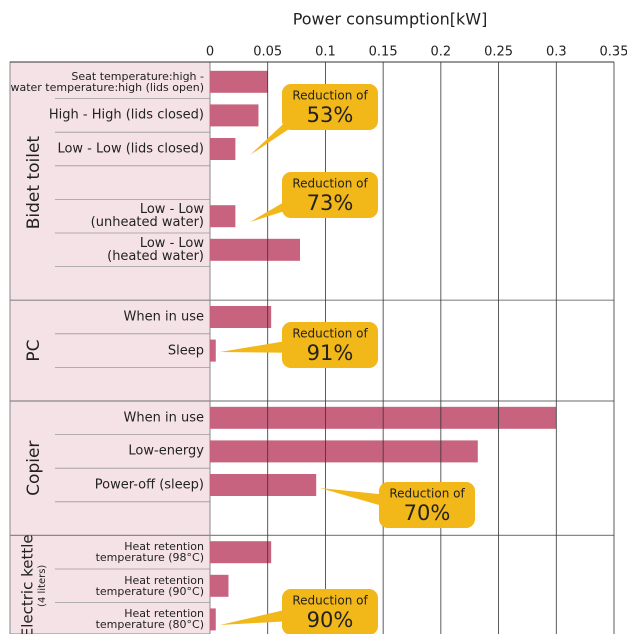 This screenshot has width=627, height=634. Describe the element at coordinates (147, 216) in the screenshot. I see `category-label: Low - Low (unheated water)` at that location.